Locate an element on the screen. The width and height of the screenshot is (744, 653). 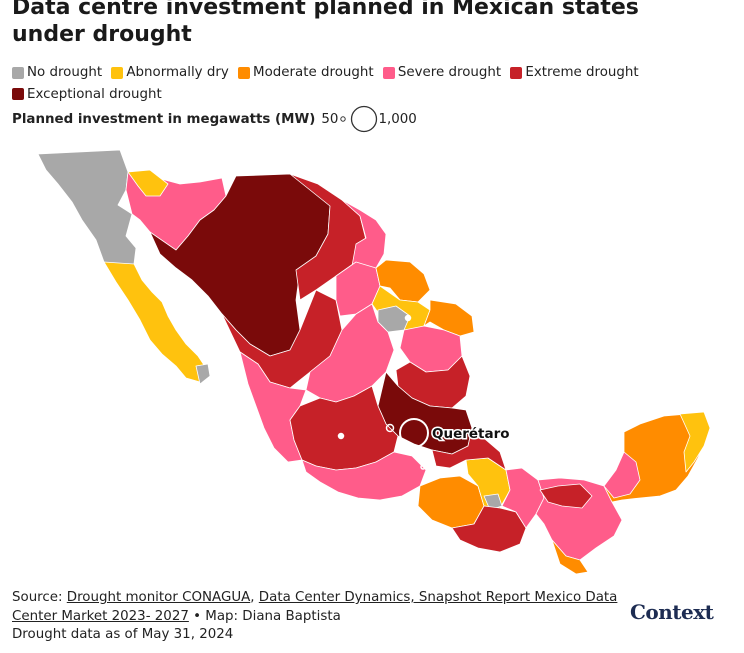
region-baja-north is located at coordinates (87, 210).